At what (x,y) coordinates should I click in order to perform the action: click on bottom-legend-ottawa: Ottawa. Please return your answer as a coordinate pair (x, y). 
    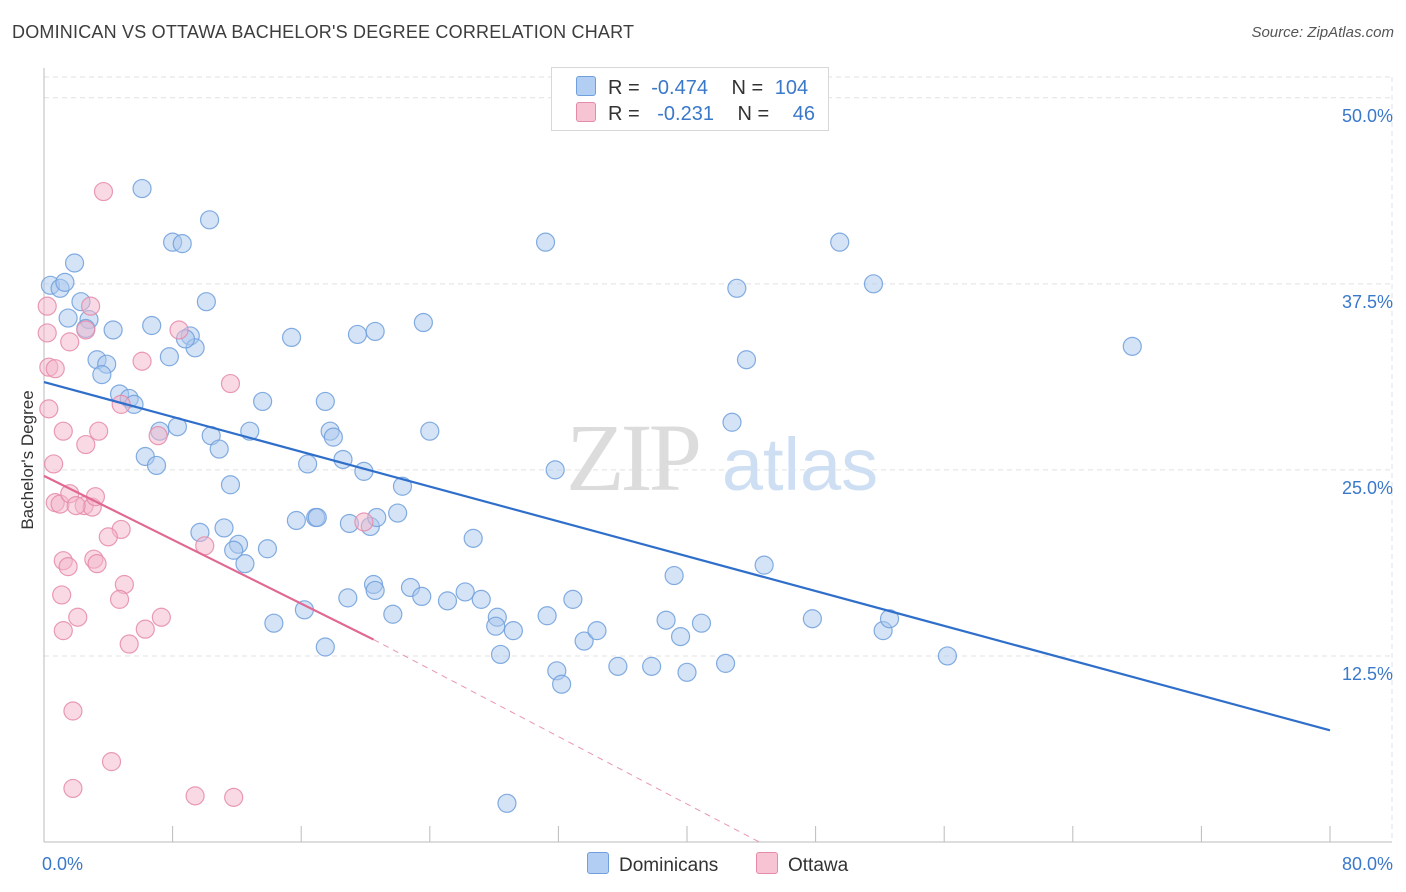
    Looking at the image, I should click on (802, 864).